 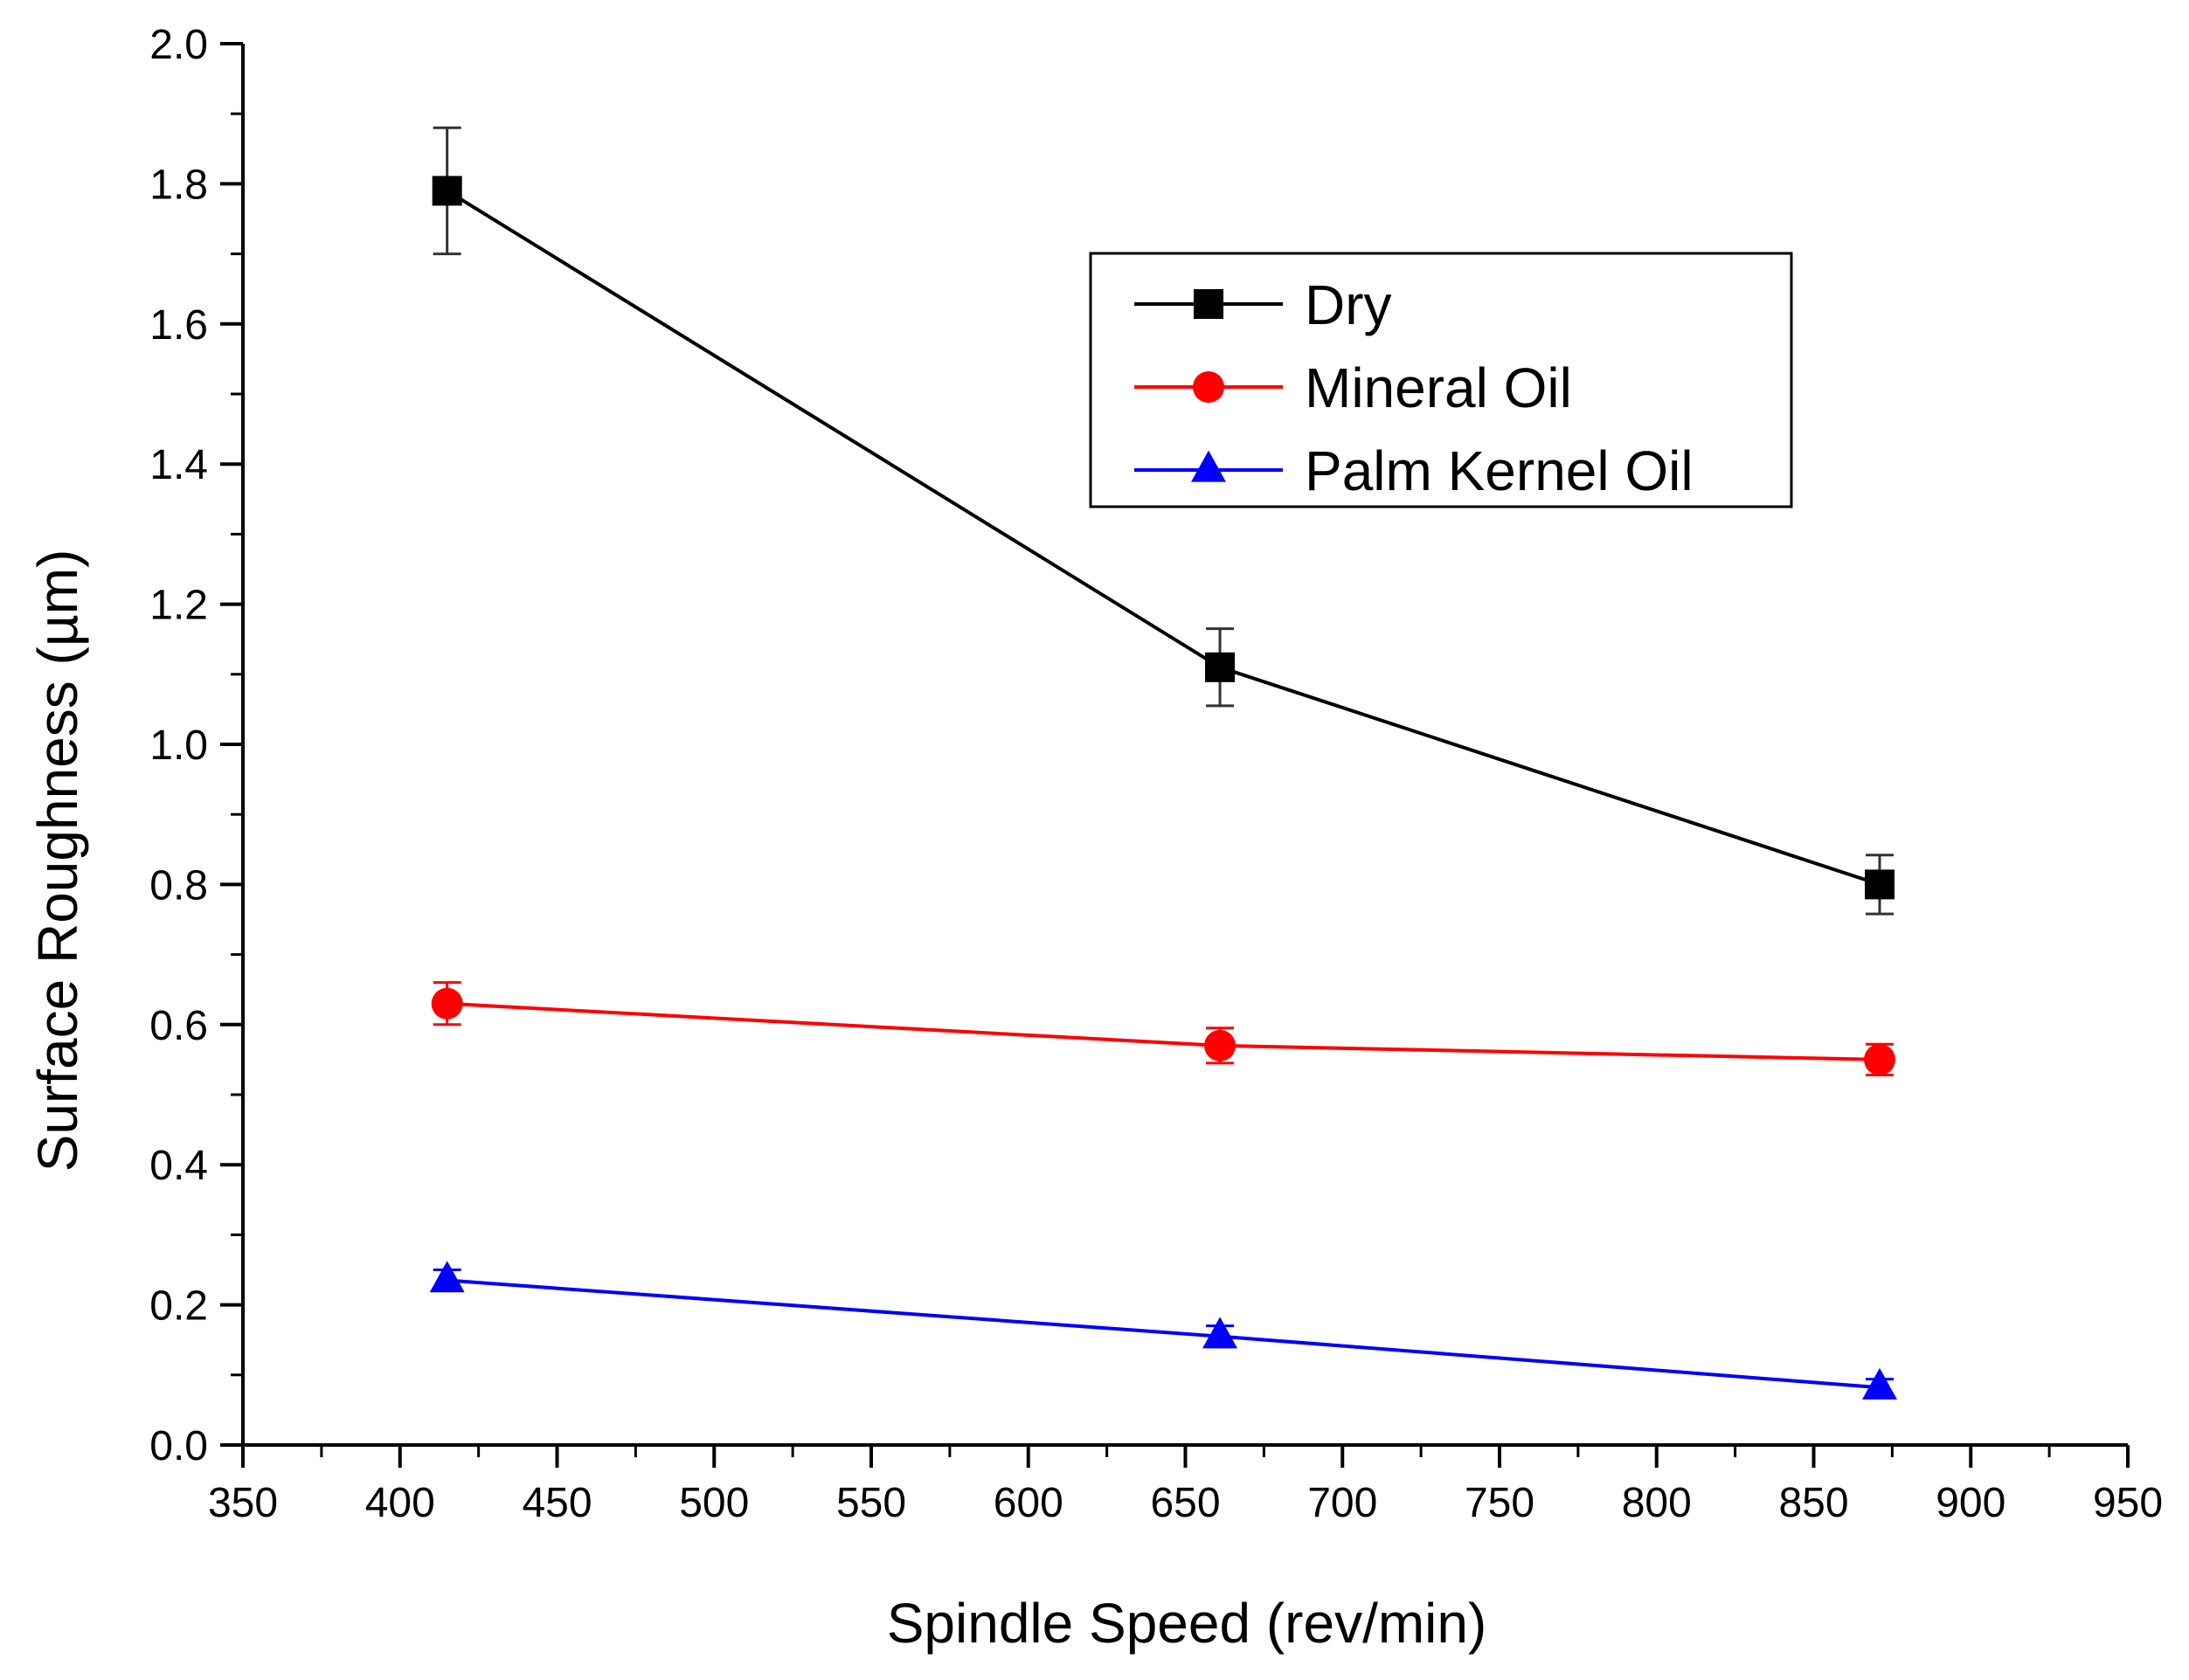 I want to click on legend-item-dry: Dry, so click(x=1263, y=304).